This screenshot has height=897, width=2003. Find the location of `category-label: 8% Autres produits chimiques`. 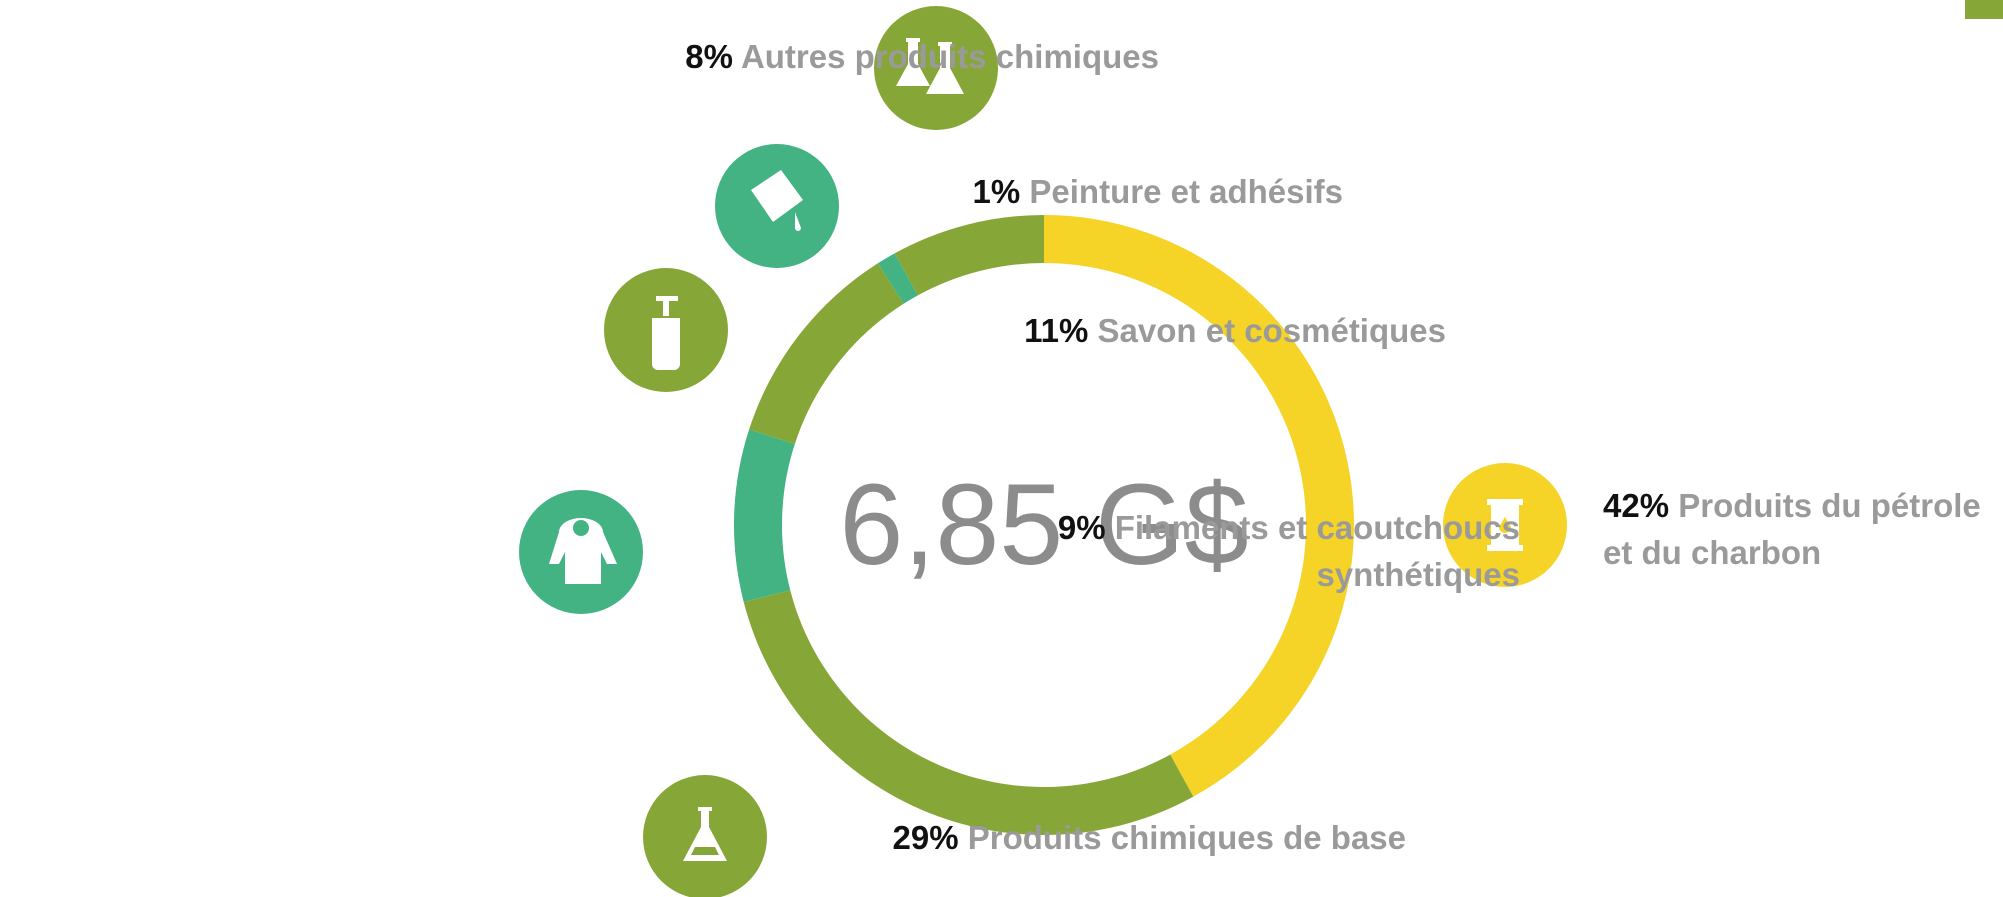

category-label: 8% Autres produits chimiques is located at coordinates (759, 56).